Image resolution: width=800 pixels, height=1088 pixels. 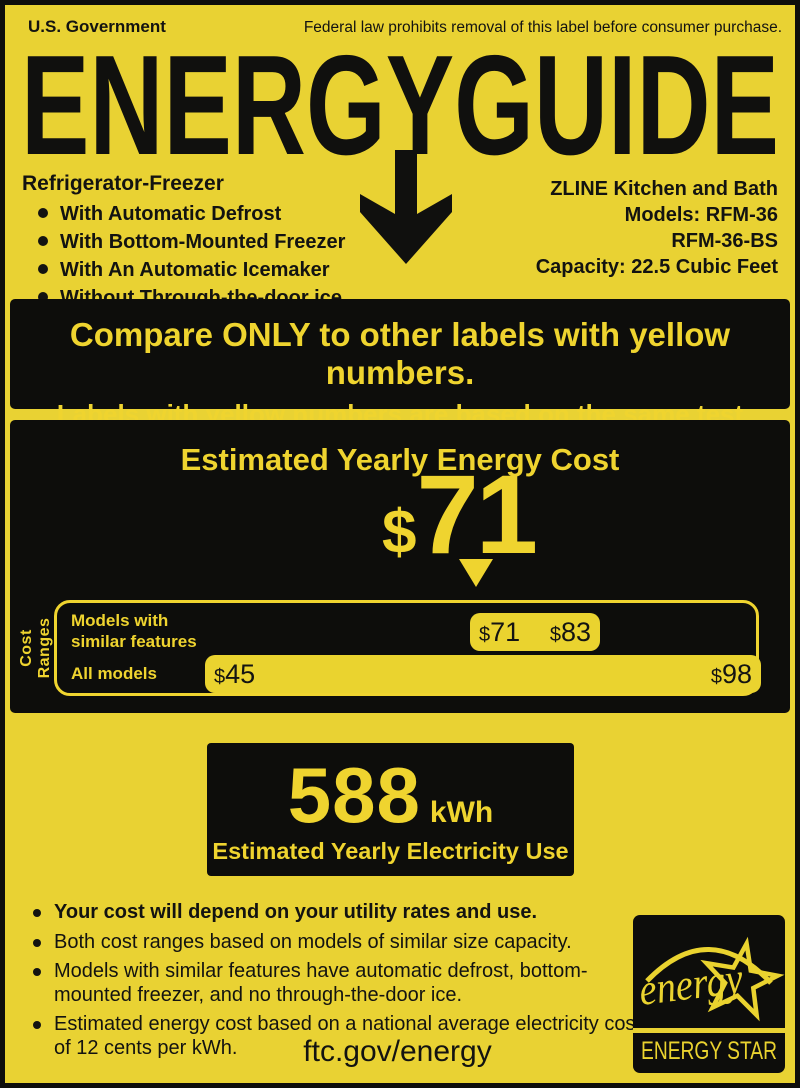 What do you see at coordinates (461, 812) in the screenshot?
I see `kwh-unit: kWh` at bounding box center [461, 812].